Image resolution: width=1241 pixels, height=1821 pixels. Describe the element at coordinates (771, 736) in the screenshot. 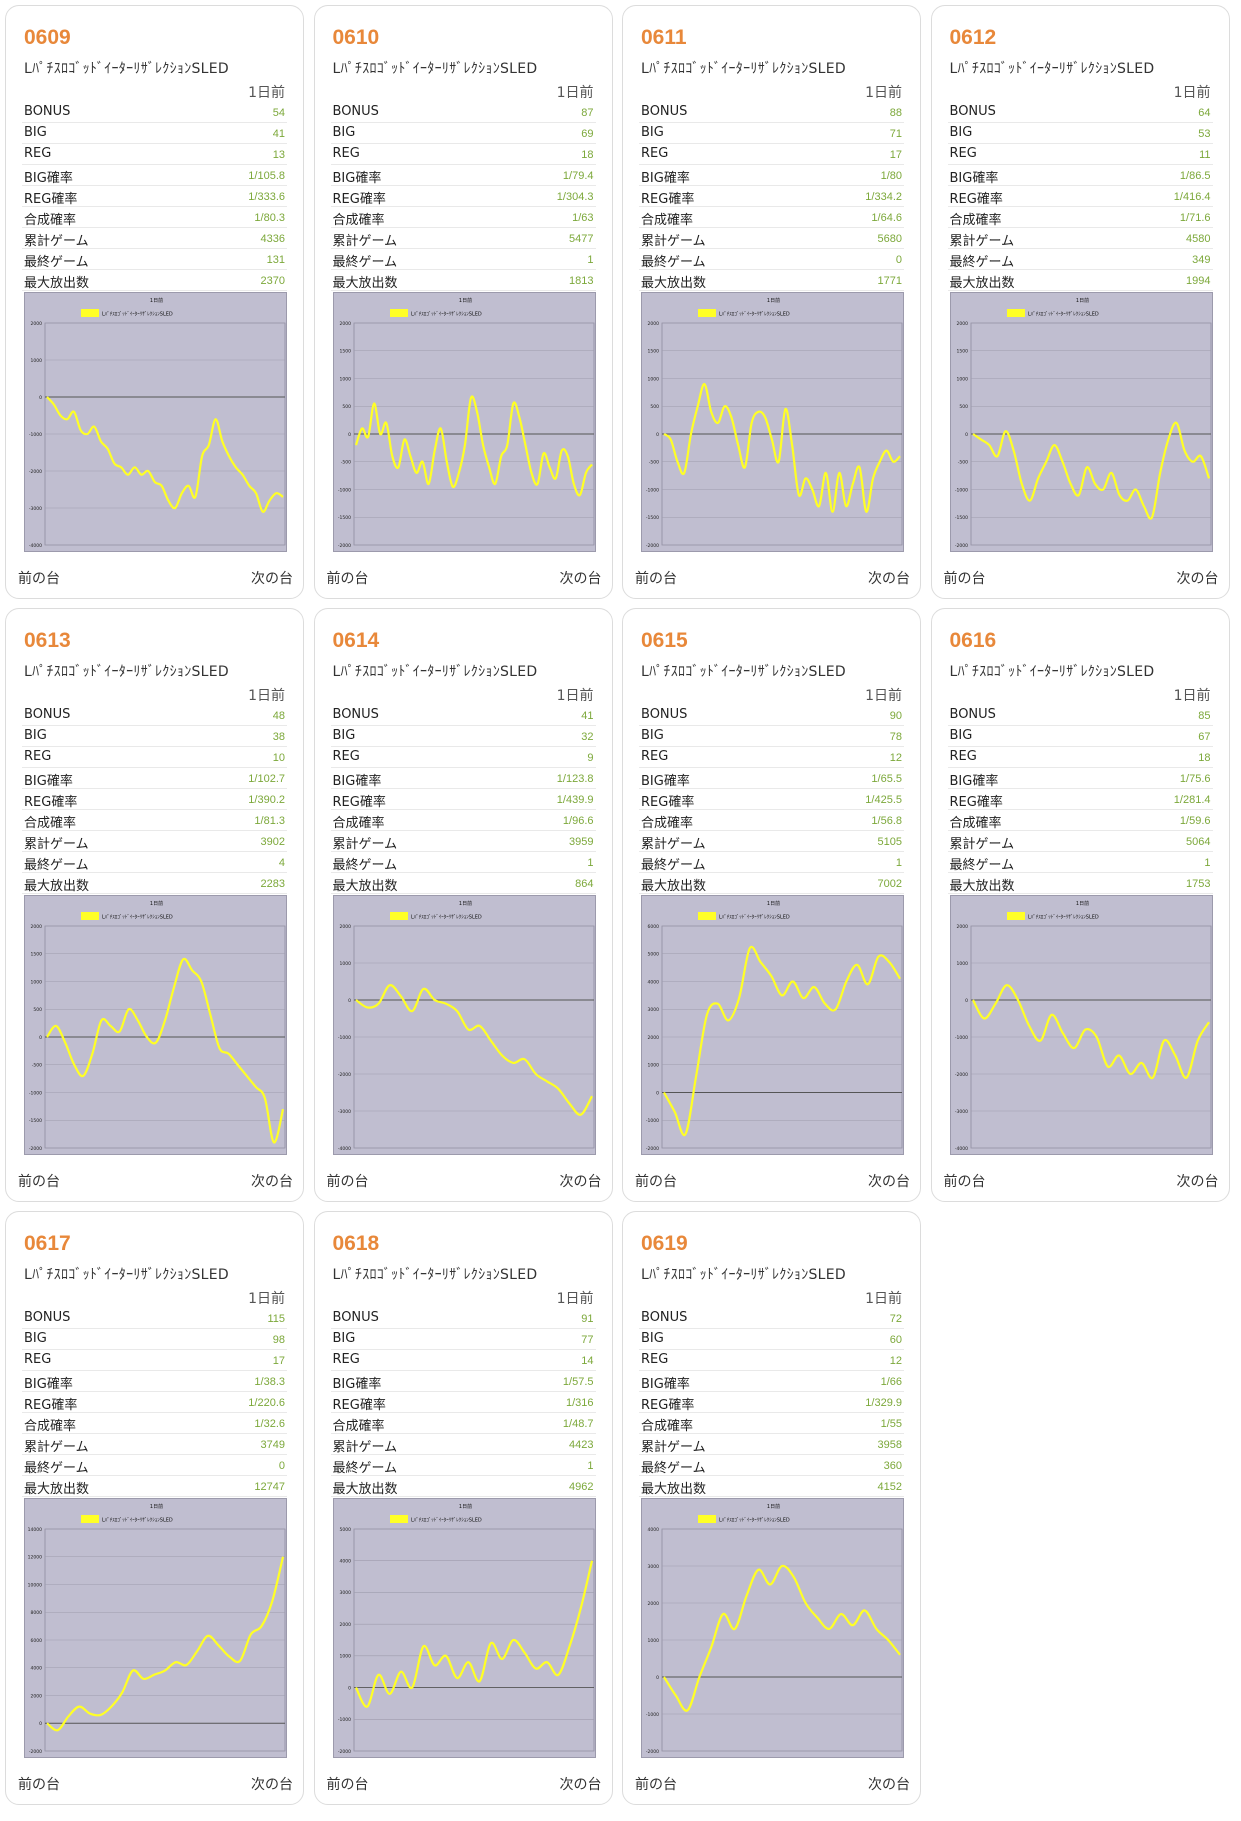

I see `stat-row-big: BIG 78` at that location.